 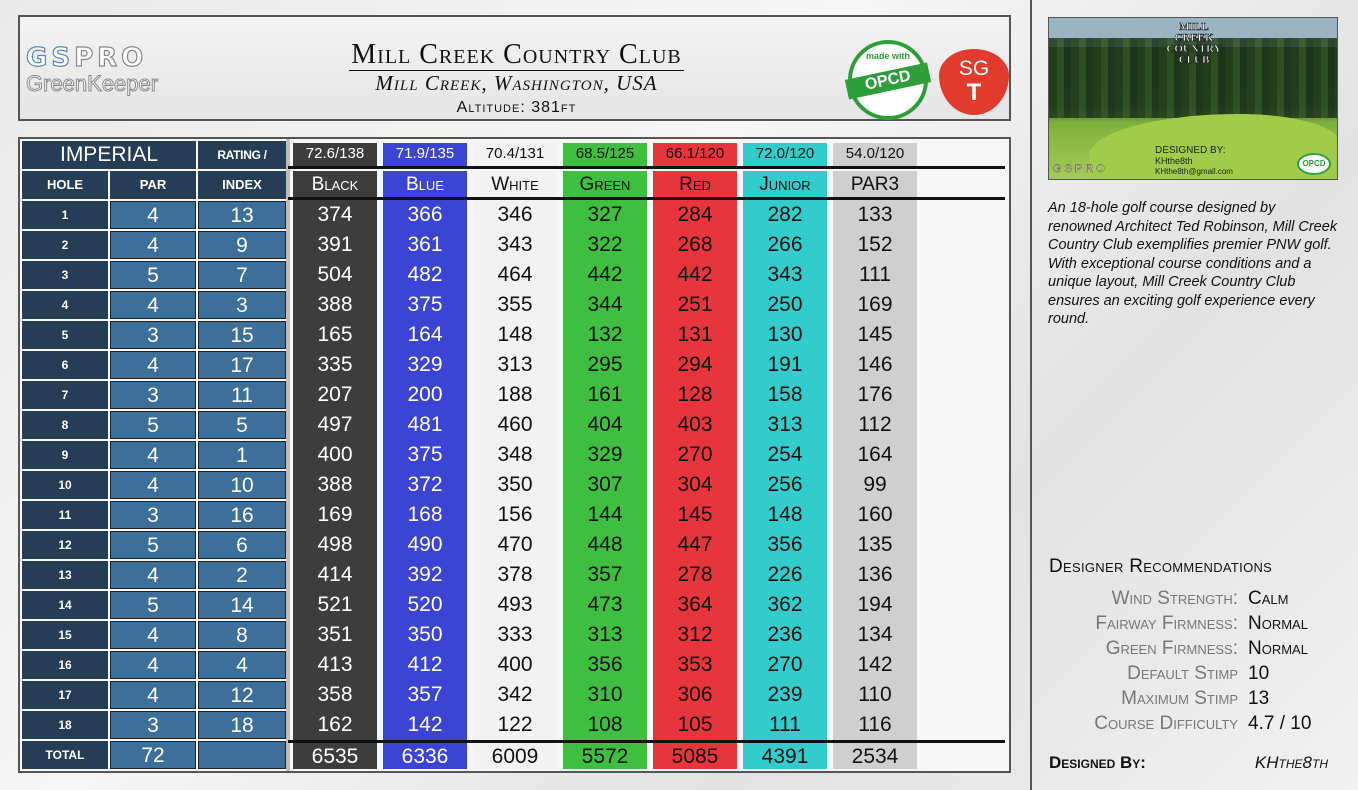 I want to click on yardage-cell: 353, so click(x=695, y=664).